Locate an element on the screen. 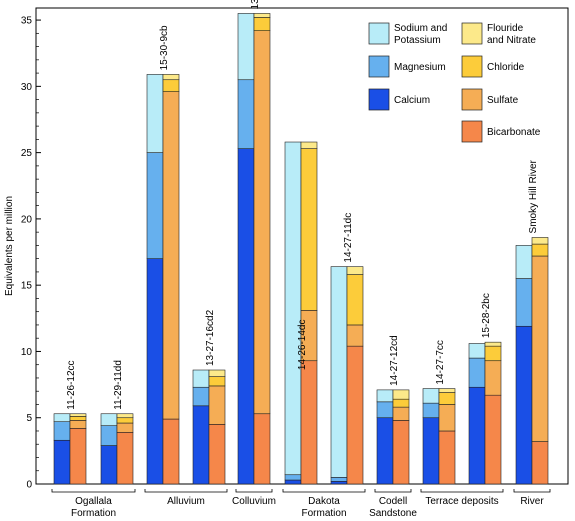  group-river: River is located at coordinates (532, 498).